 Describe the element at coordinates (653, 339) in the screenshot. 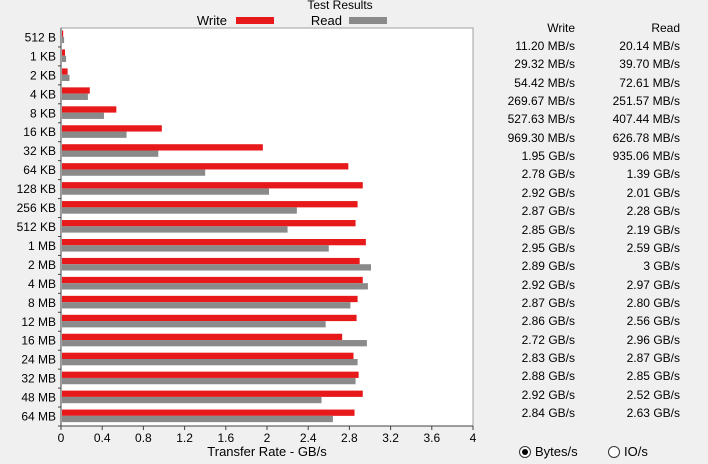

I see `read-value-cell: 2.96 GB/s` at that location.